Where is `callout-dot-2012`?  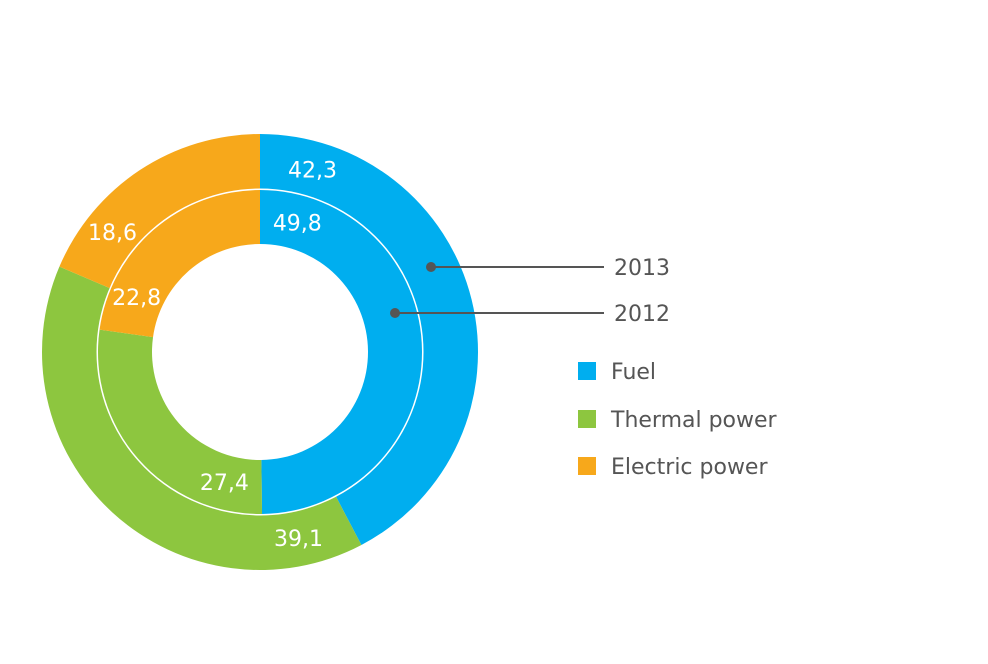 callout-dot-2012 is located at coordinates (395, 313).